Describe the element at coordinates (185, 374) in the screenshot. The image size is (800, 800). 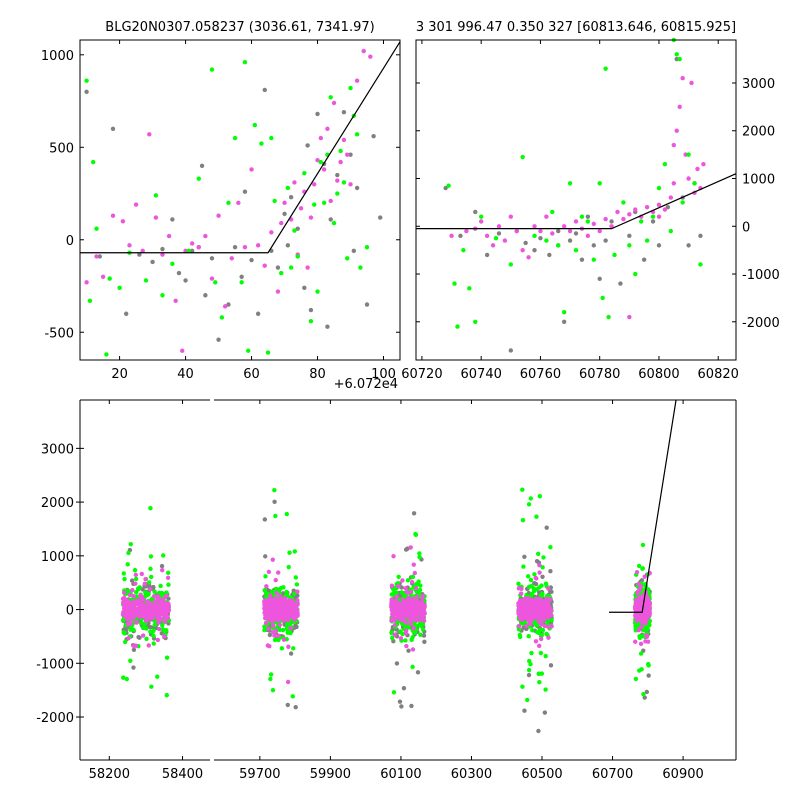
I see `top-left-xtick-label: 40` at that location.